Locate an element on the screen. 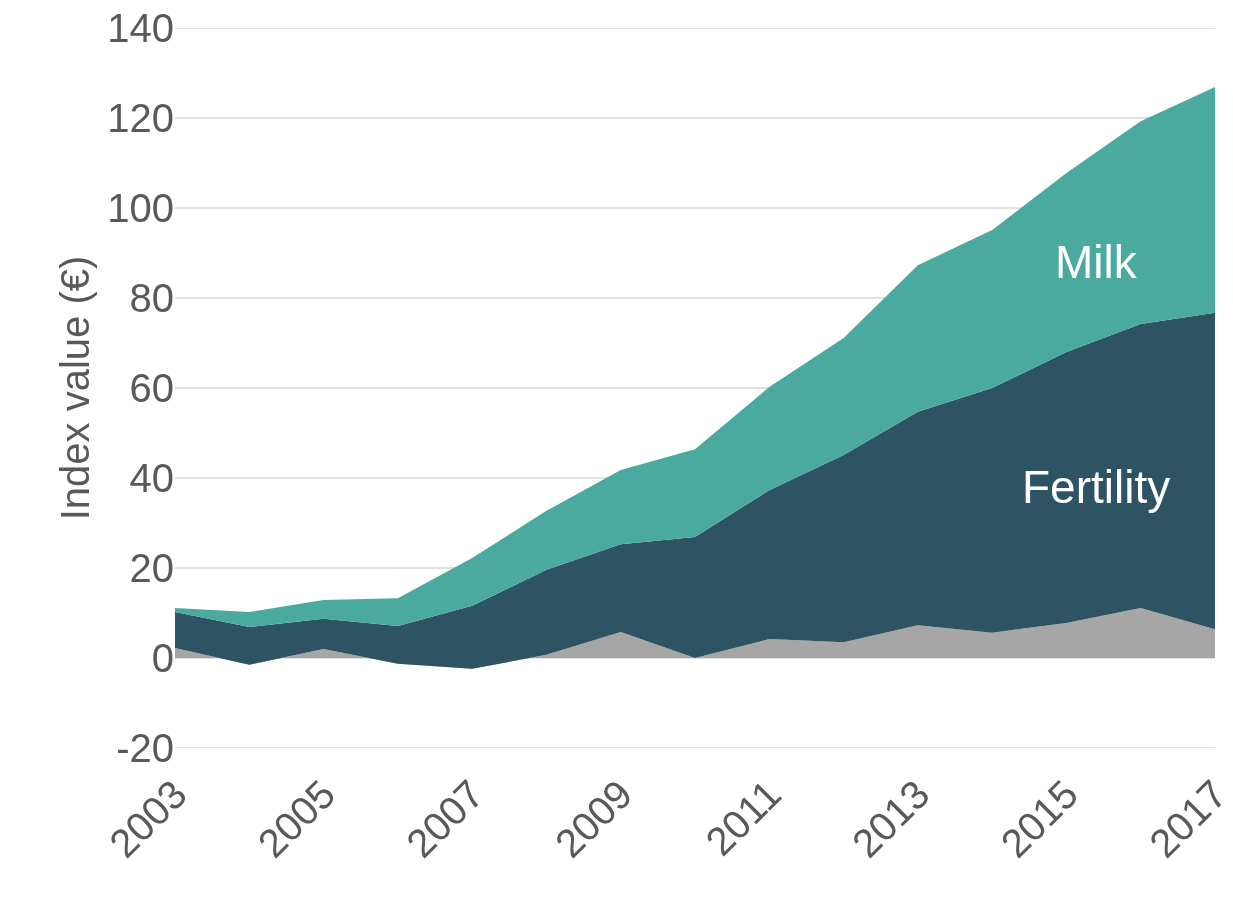 The image size is (1233, 898). y-tick-label: 80 is located at coordinates (151, 298).